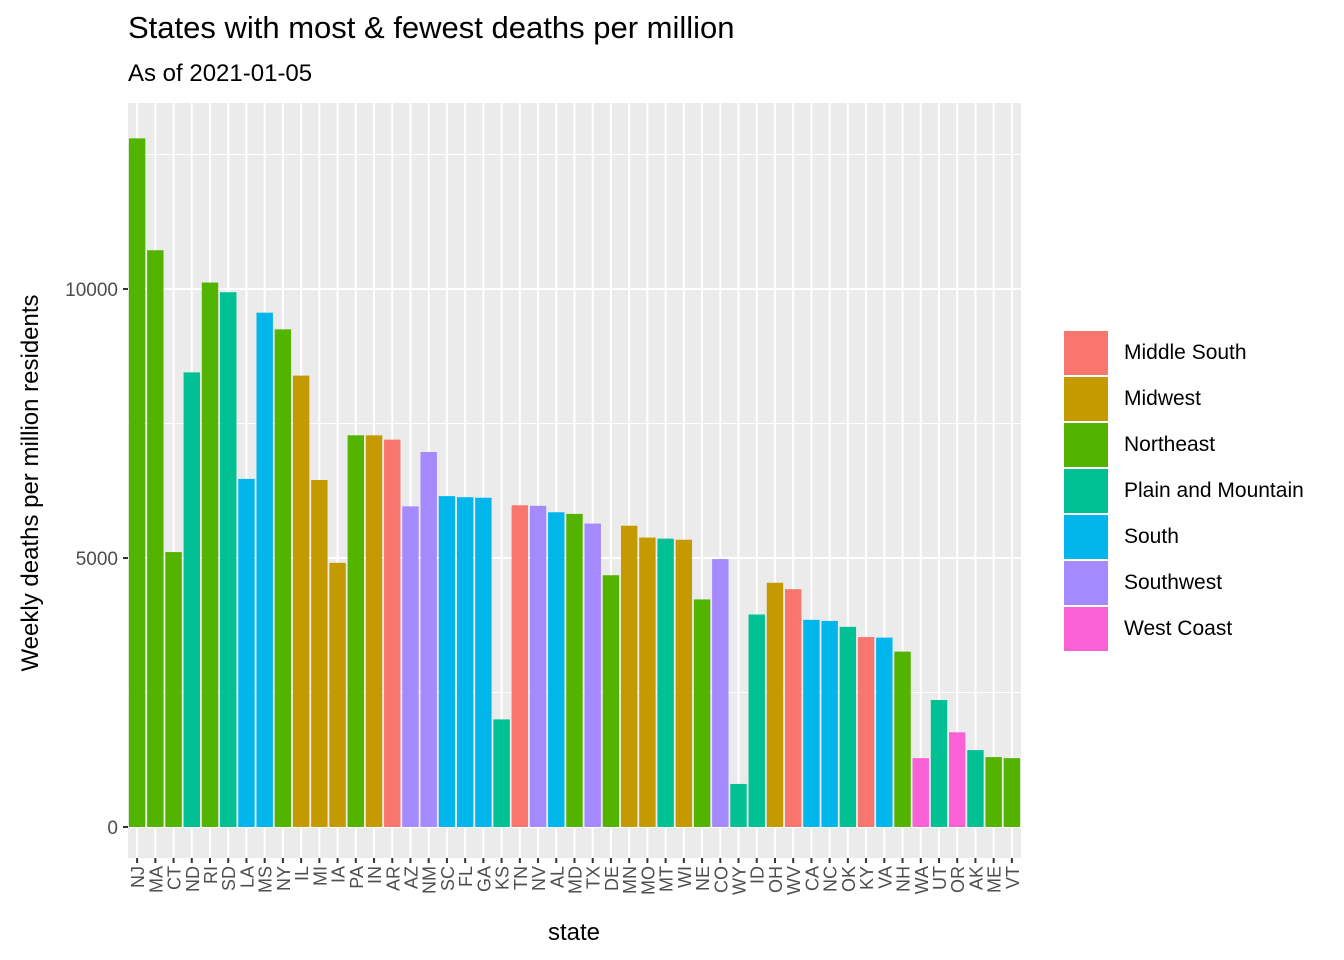 Image resolution: width=1344 pixels, height=960 pixels. I want to click on bar-de, so click(611, 701).